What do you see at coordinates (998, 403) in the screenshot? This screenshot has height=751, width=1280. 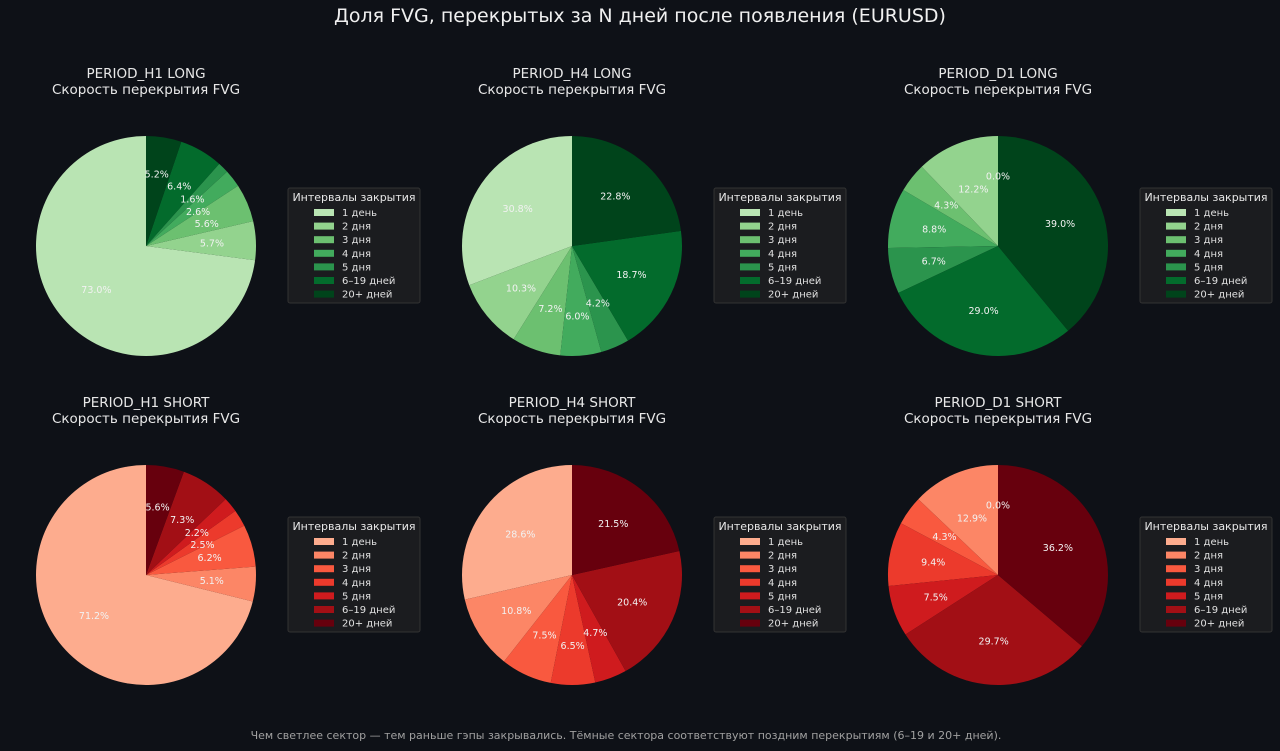 I see `chart-title: PERIOD_D1 SHORT` at bounding box center [998, 403].